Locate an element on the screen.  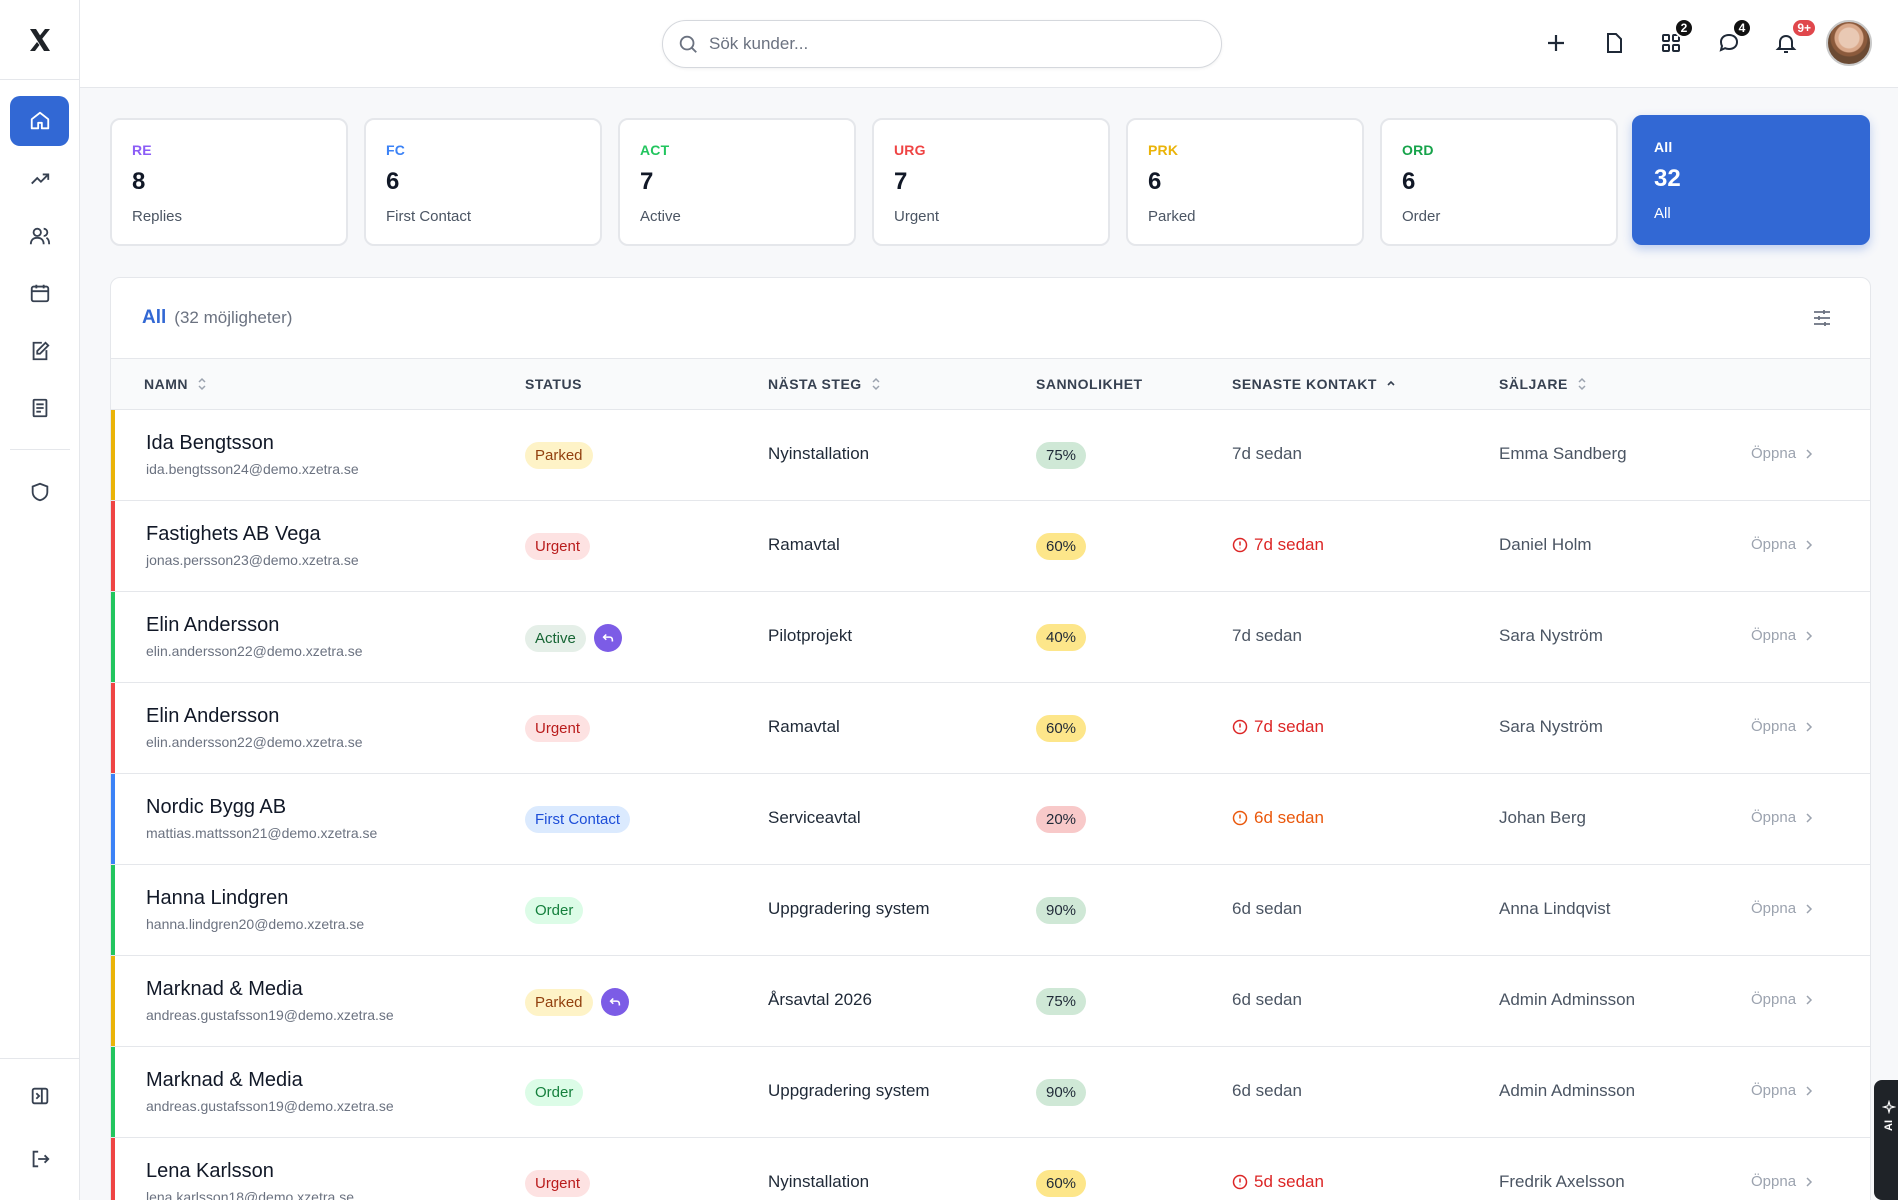
seller-name: Daniel Holm is located at coordinates (1545, 544).